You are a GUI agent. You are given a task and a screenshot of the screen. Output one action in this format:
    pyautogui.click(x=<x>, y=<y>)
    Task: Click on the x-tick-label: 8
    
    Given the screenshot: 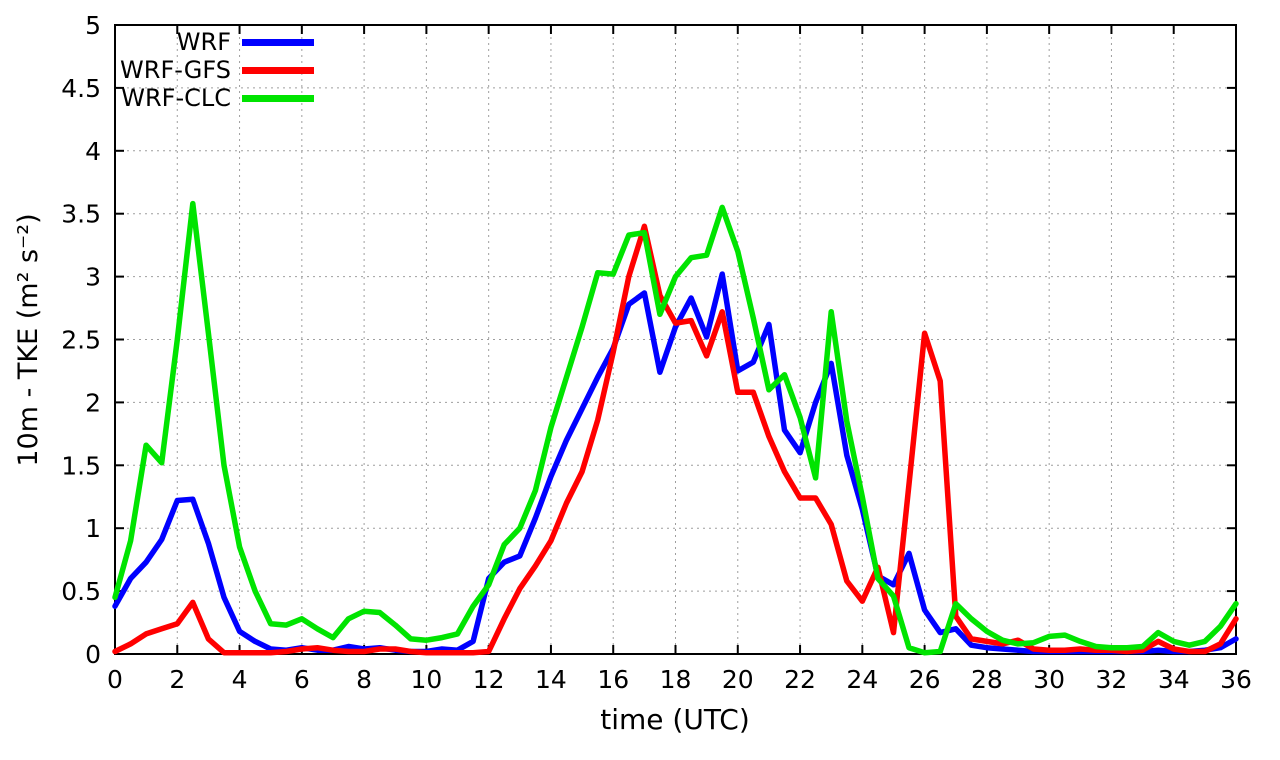 What is the action you would take?
    pyautogui.click(x=364, y=679)
    